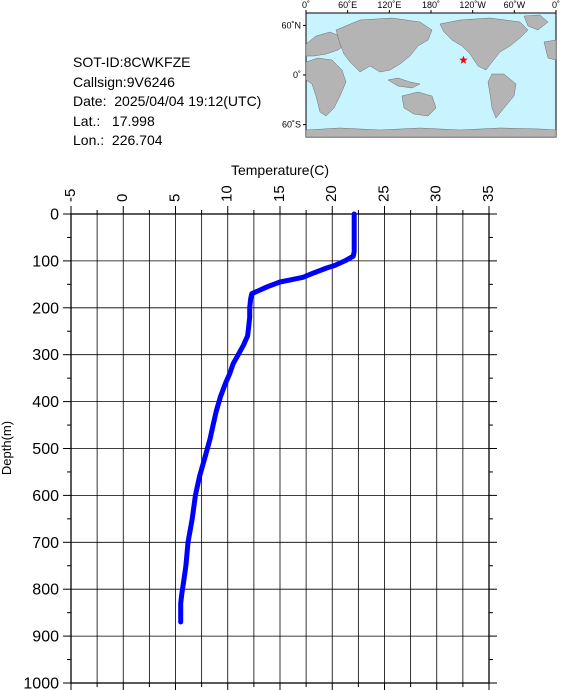 The height and width of the screenshot is (690, 564). Describe the element at coordinates (326, 87) in the screenshot. I see `map-africa` at that location.